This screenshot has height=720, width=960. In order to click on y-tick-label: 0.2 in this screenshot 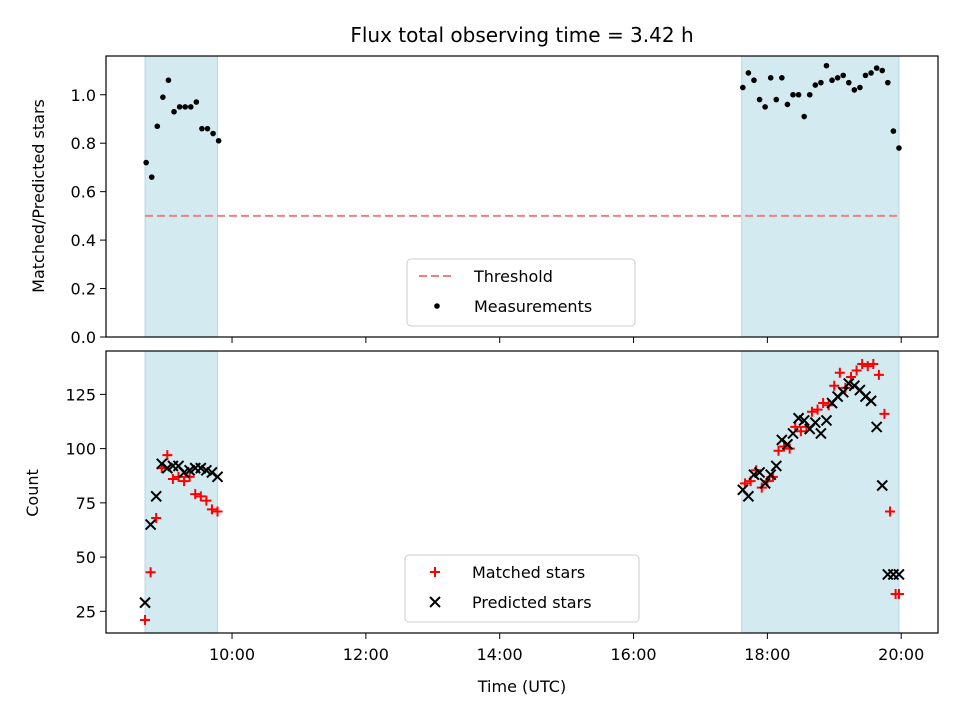, I will do `click(83, 289)`.